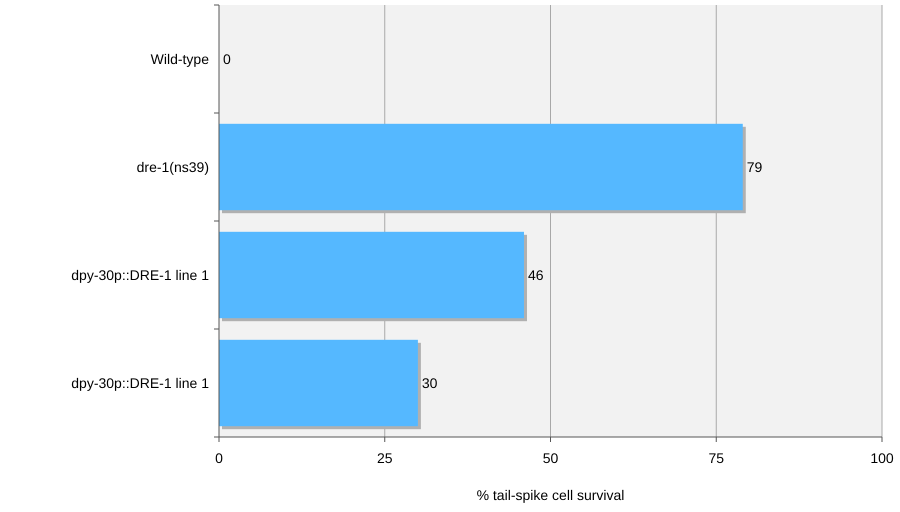 The height and width of the screenshot is (512, 900). Describe the element at coordinates (550, 458) in the screenshot. I see `x-tick-label: 50` at that location.